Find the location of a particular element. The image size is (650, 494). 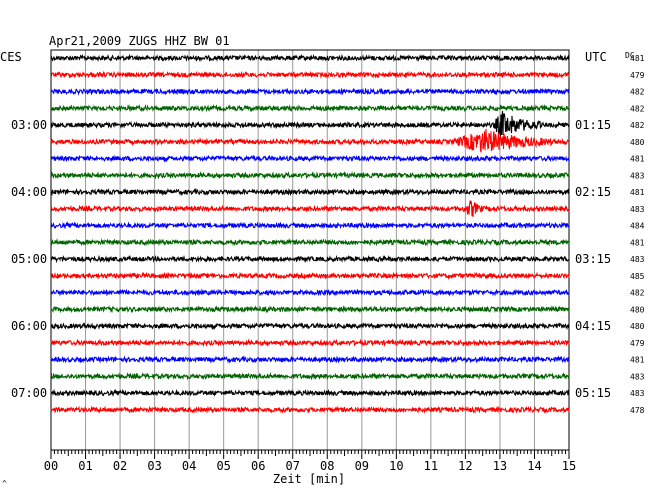

x-tick-label: 05 is located at coordinates (223, 466).